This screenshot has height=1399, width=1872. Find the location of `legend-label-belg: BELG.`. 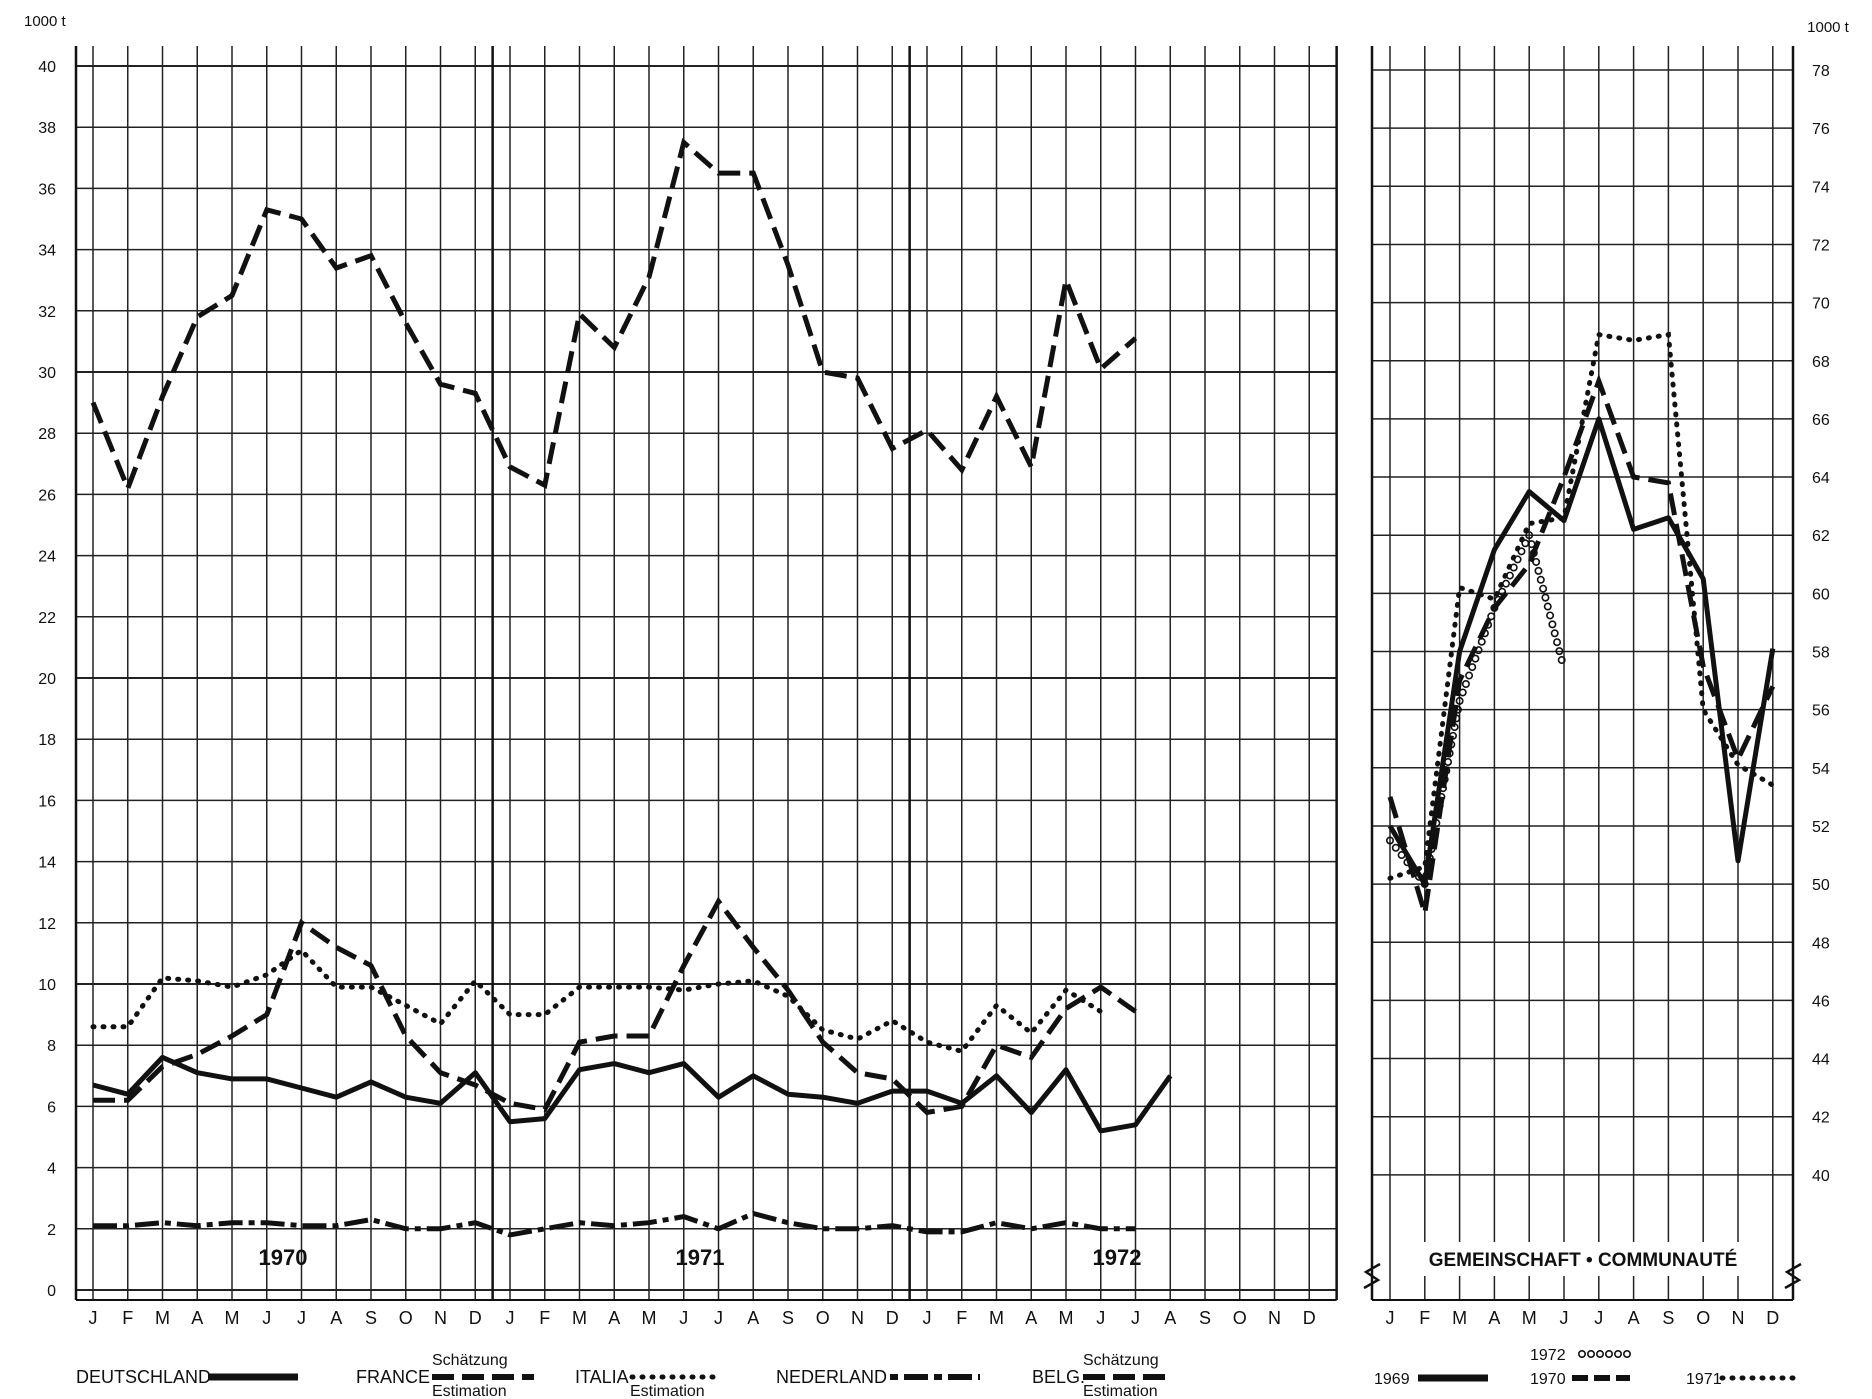

legend-label-belg: BELG. is located at coordinates (1058, 1377).